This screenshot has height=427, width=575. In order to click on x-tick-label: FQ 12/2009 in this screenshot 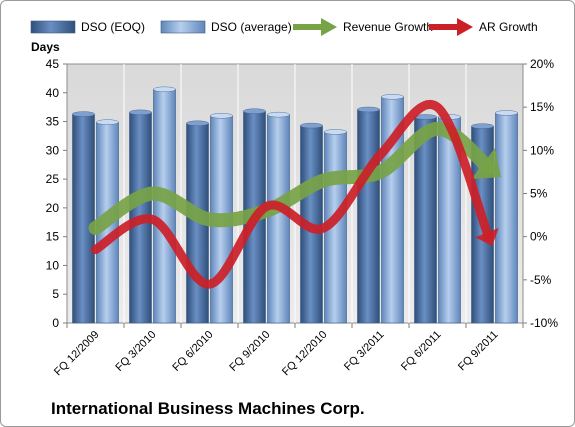, I will do `click(77, 354)`.